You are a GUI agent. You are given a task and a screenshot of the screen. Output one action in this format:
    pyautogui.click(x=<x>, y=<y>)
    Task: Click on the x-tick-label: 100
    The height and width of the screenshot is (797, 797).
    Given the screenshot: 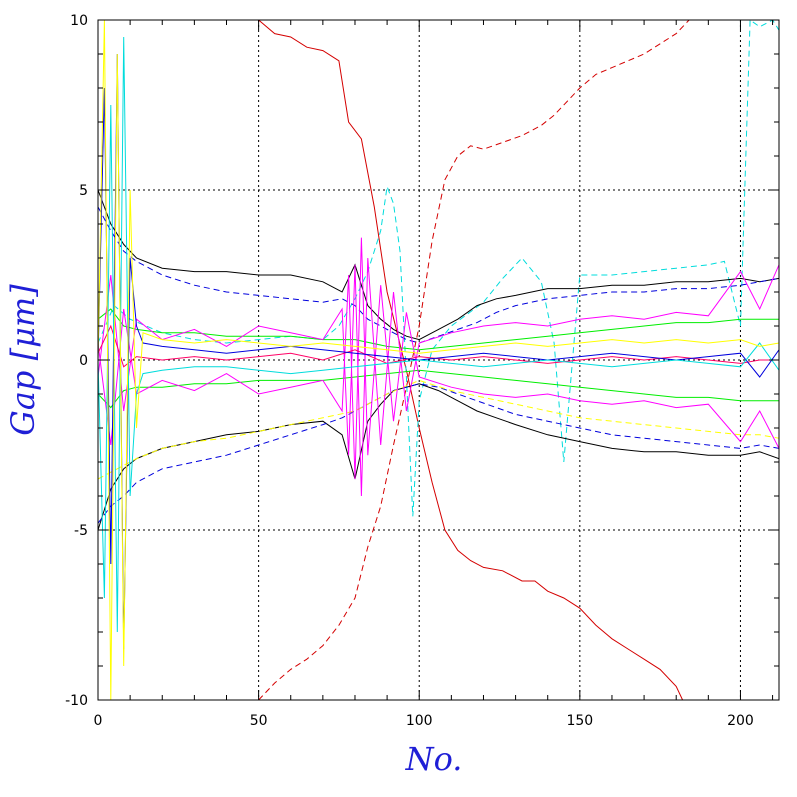 What is the action you would take?
    pyautogui.click(x=419, y=721)
    